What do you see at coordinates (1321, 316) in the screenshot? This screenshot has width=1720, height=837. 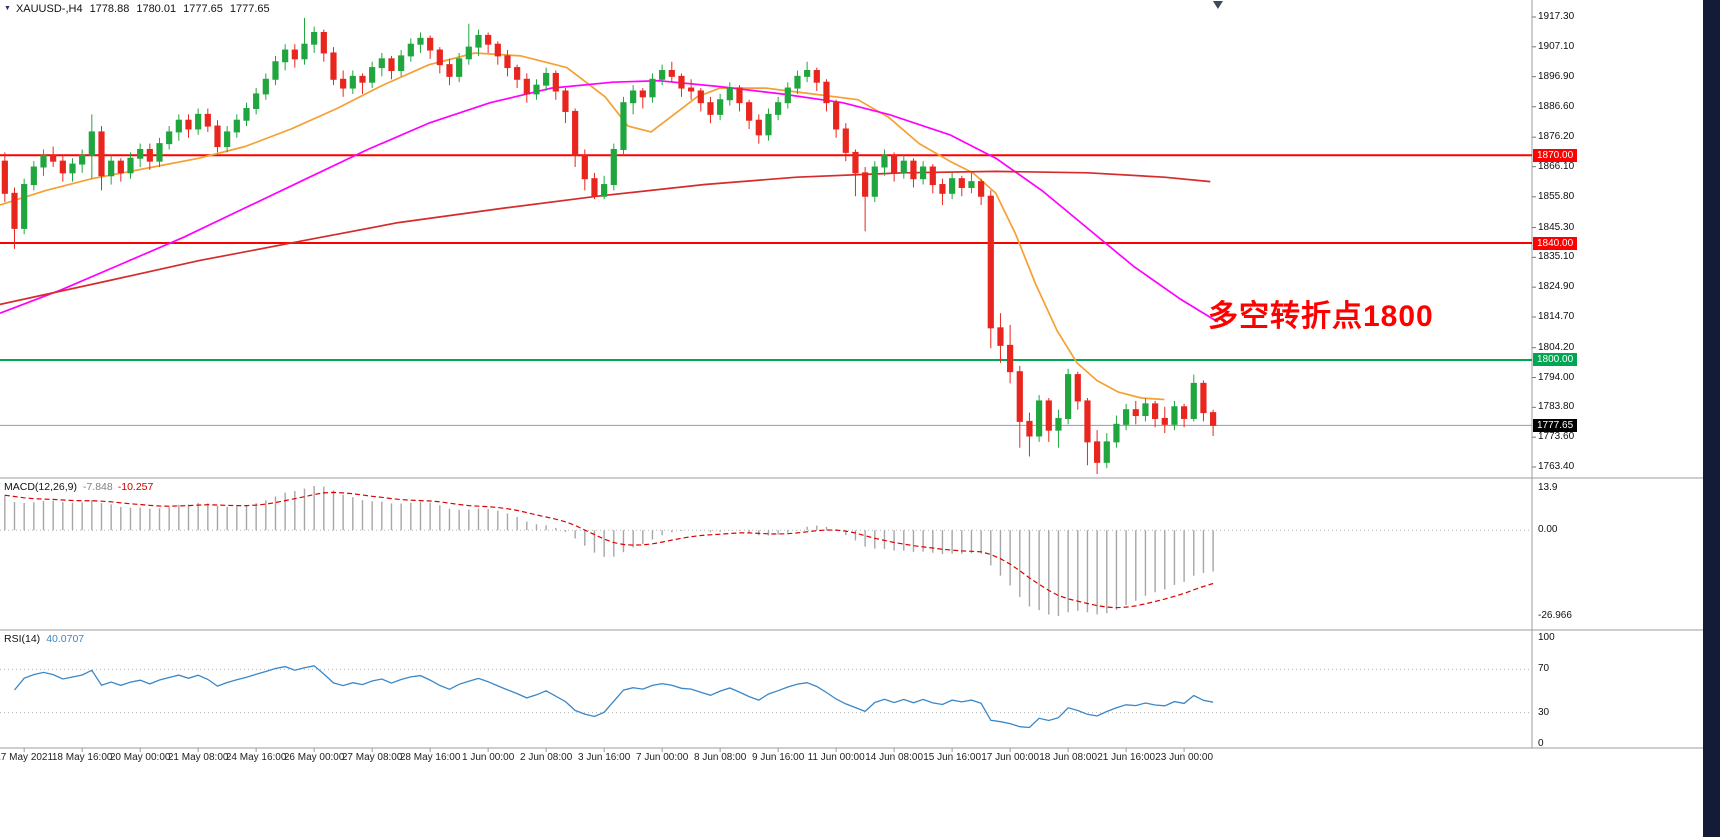 I see `chart-annotation-text: 多空转折点1800` at bounding box center [1321, 316].